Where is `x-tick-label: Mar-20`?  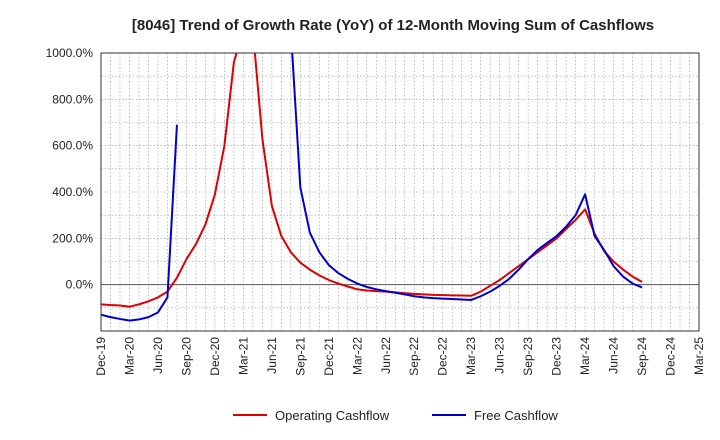
x-tick-label: Mar-20 is located at coordinates (129, 356).